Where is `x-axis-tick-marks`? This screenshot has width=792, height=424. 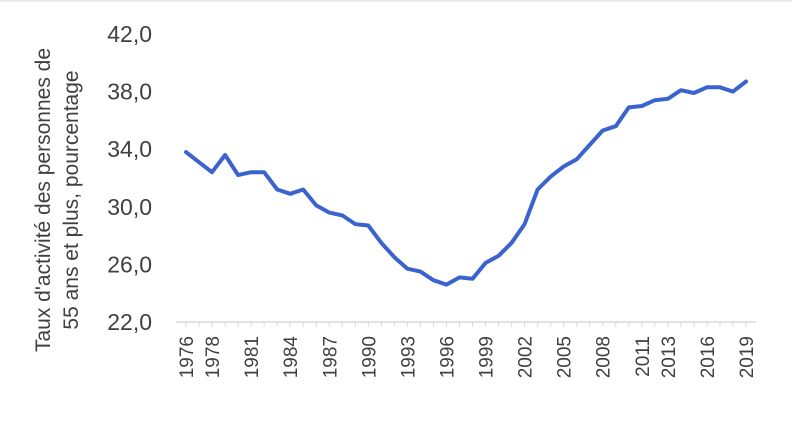
x-axis-tick-marks is located at coordinates (466, 324).